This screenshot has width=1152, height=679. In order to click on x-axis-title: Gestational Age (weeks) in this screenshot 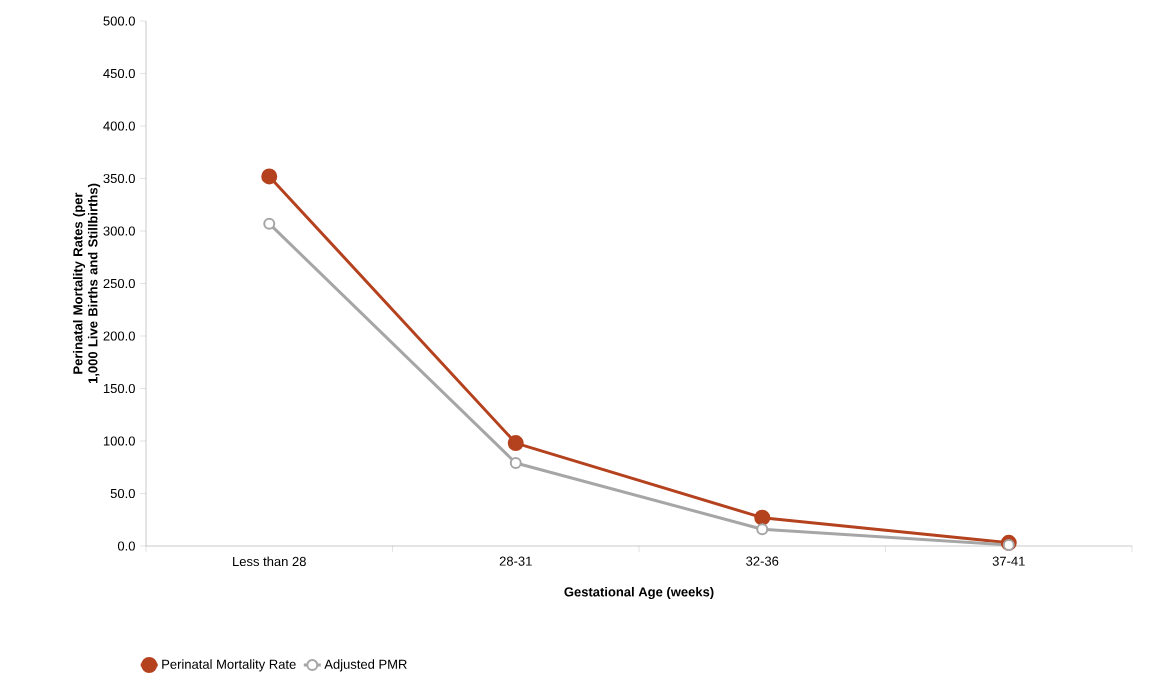, I will do `click(639, 593)`.